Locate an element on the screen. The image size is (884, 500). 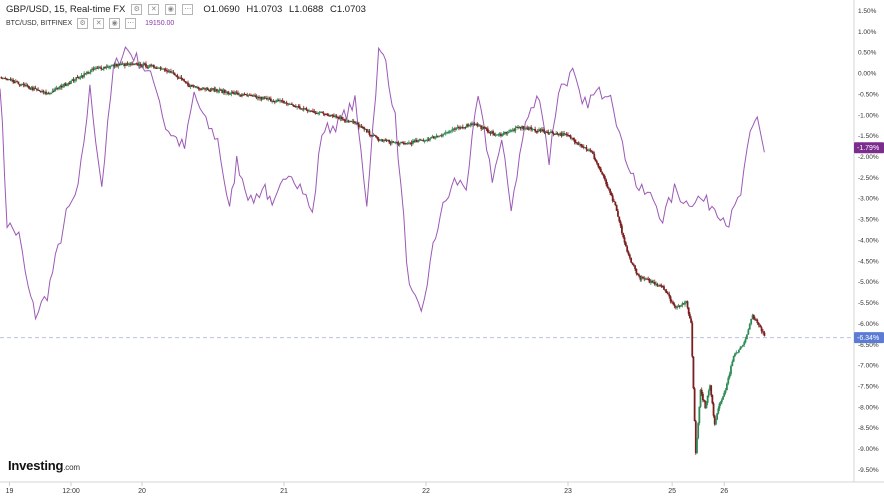
y-tick-label: -2.00% is located at coordinates (868, 157).